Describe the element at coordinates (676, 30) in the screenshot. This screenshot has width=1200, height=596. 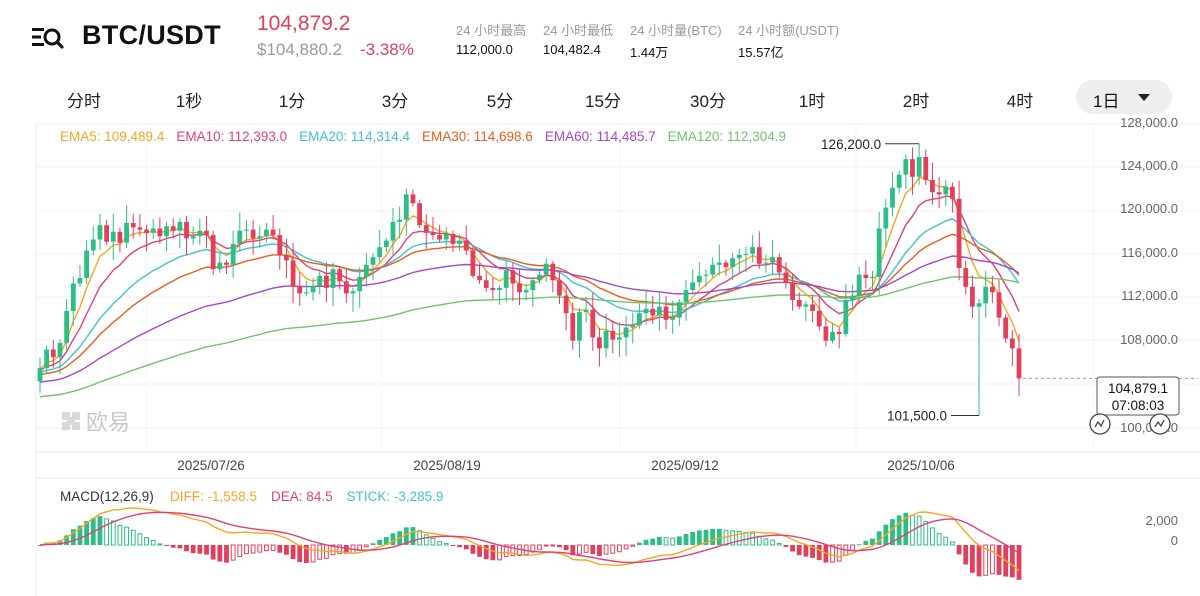
I see `stat-label: 24 小时量(BTC)` at that location.